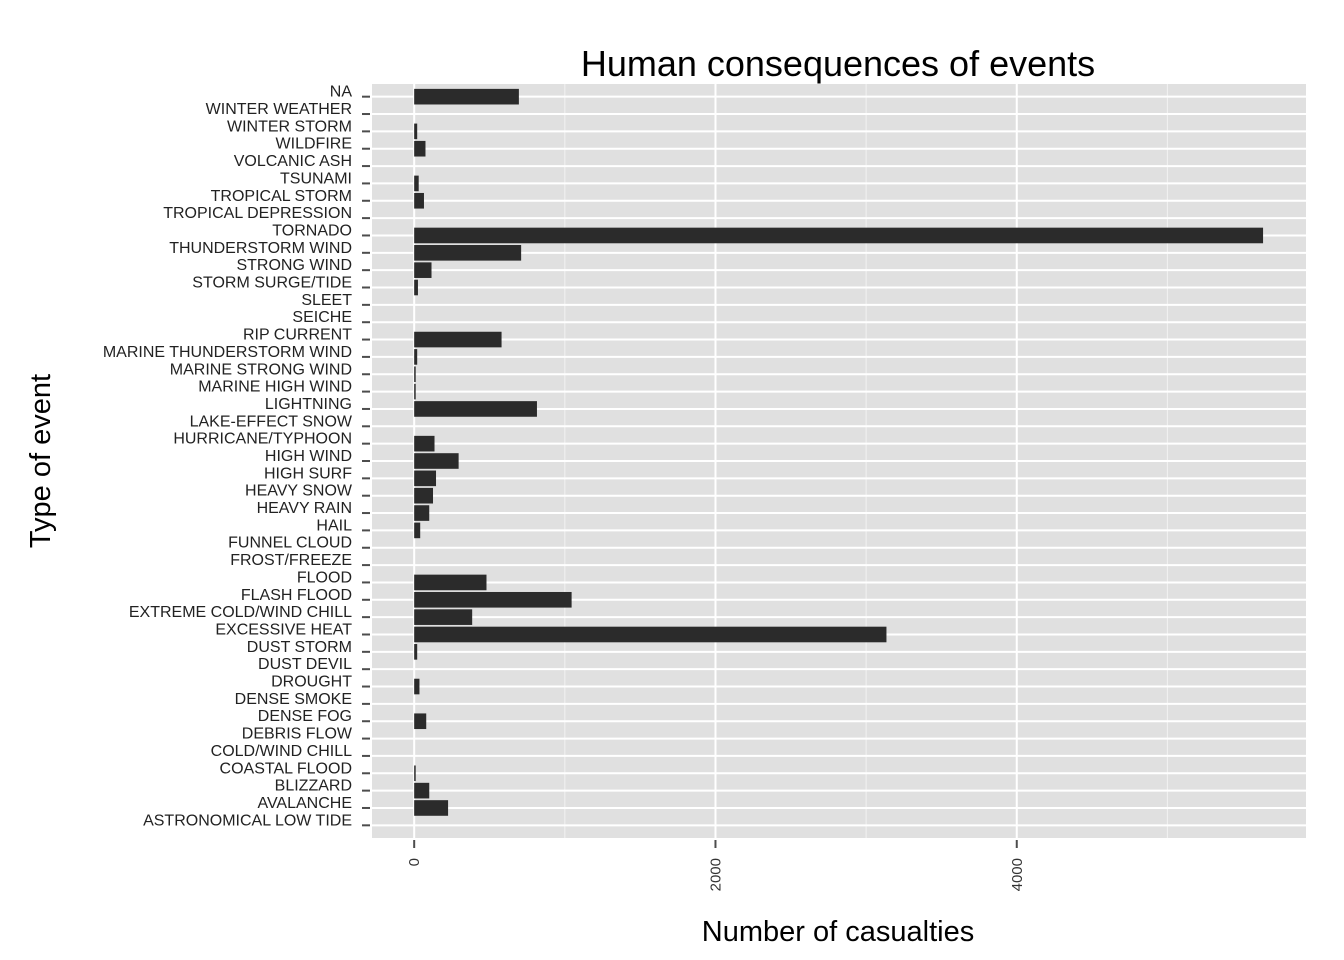 The width and height of the screenshot is (1344, 960). I want to click on y-tick-label: TROPICAL STORM, so click(281, 196).